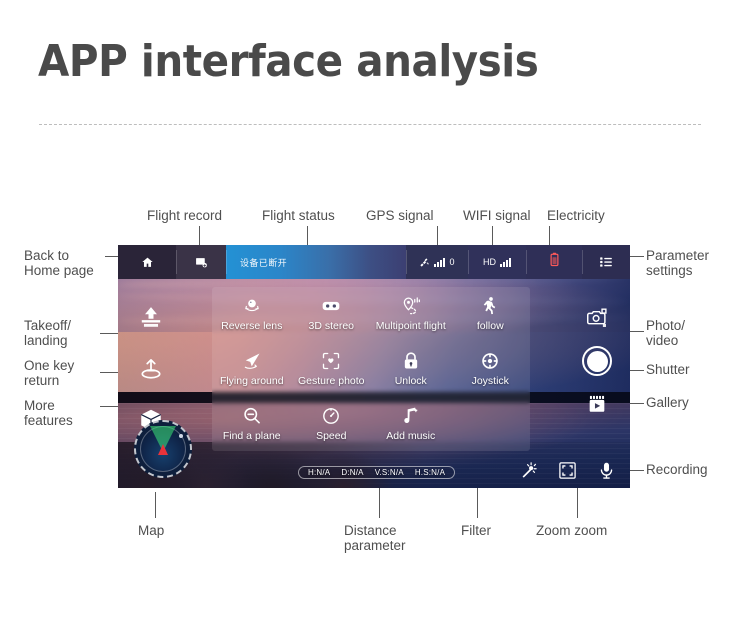 The width and height of the screenshot is (741, 627). Describe the element at coordinates (411, 416) in the screenshot. I see `music-note-icon` at that location.